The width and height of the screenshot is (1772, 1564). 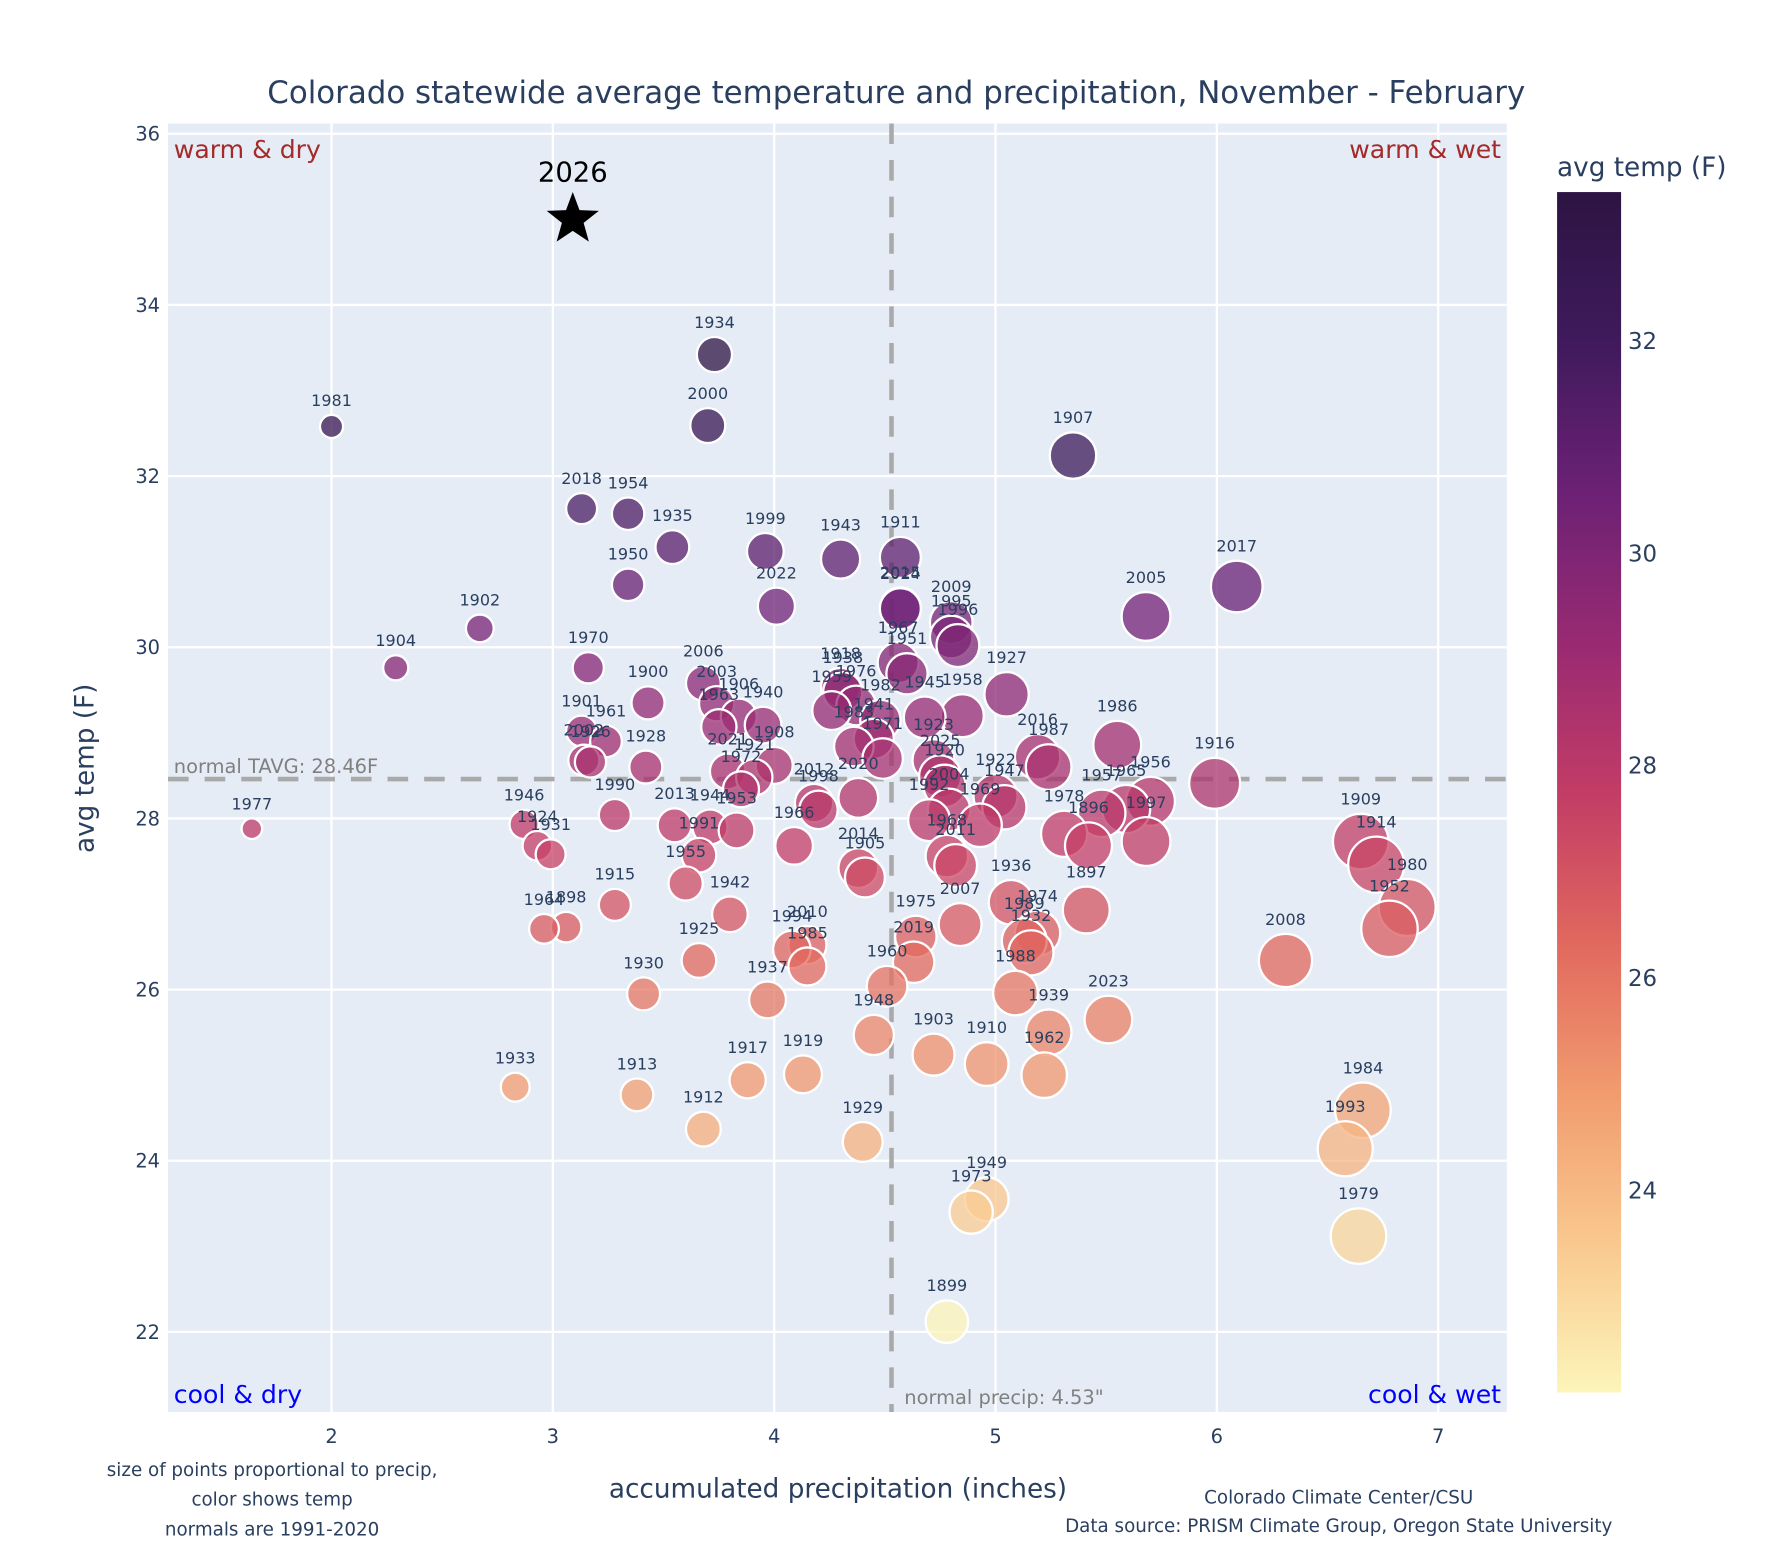 I want to click on data-point-label: 1954, so click(x=628, y=482).